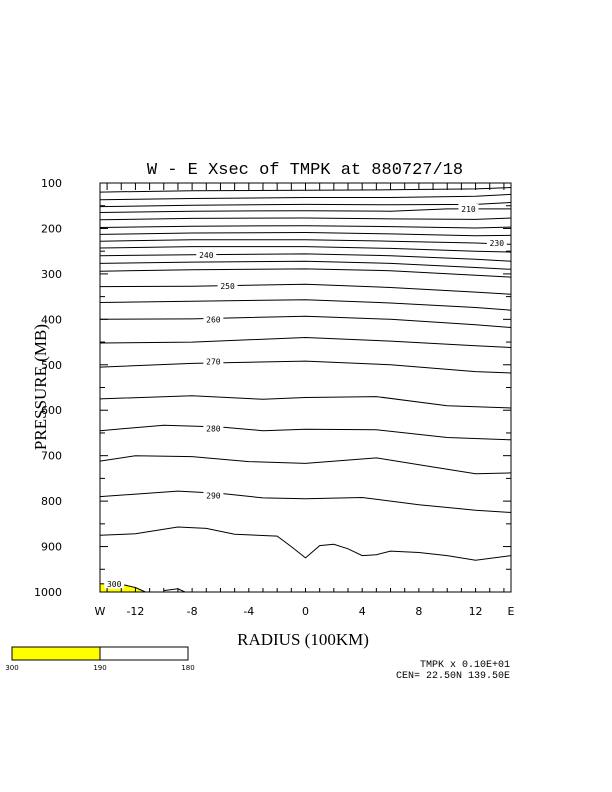  I want to click on colorbar: 300 190 180, so click(100, 659).